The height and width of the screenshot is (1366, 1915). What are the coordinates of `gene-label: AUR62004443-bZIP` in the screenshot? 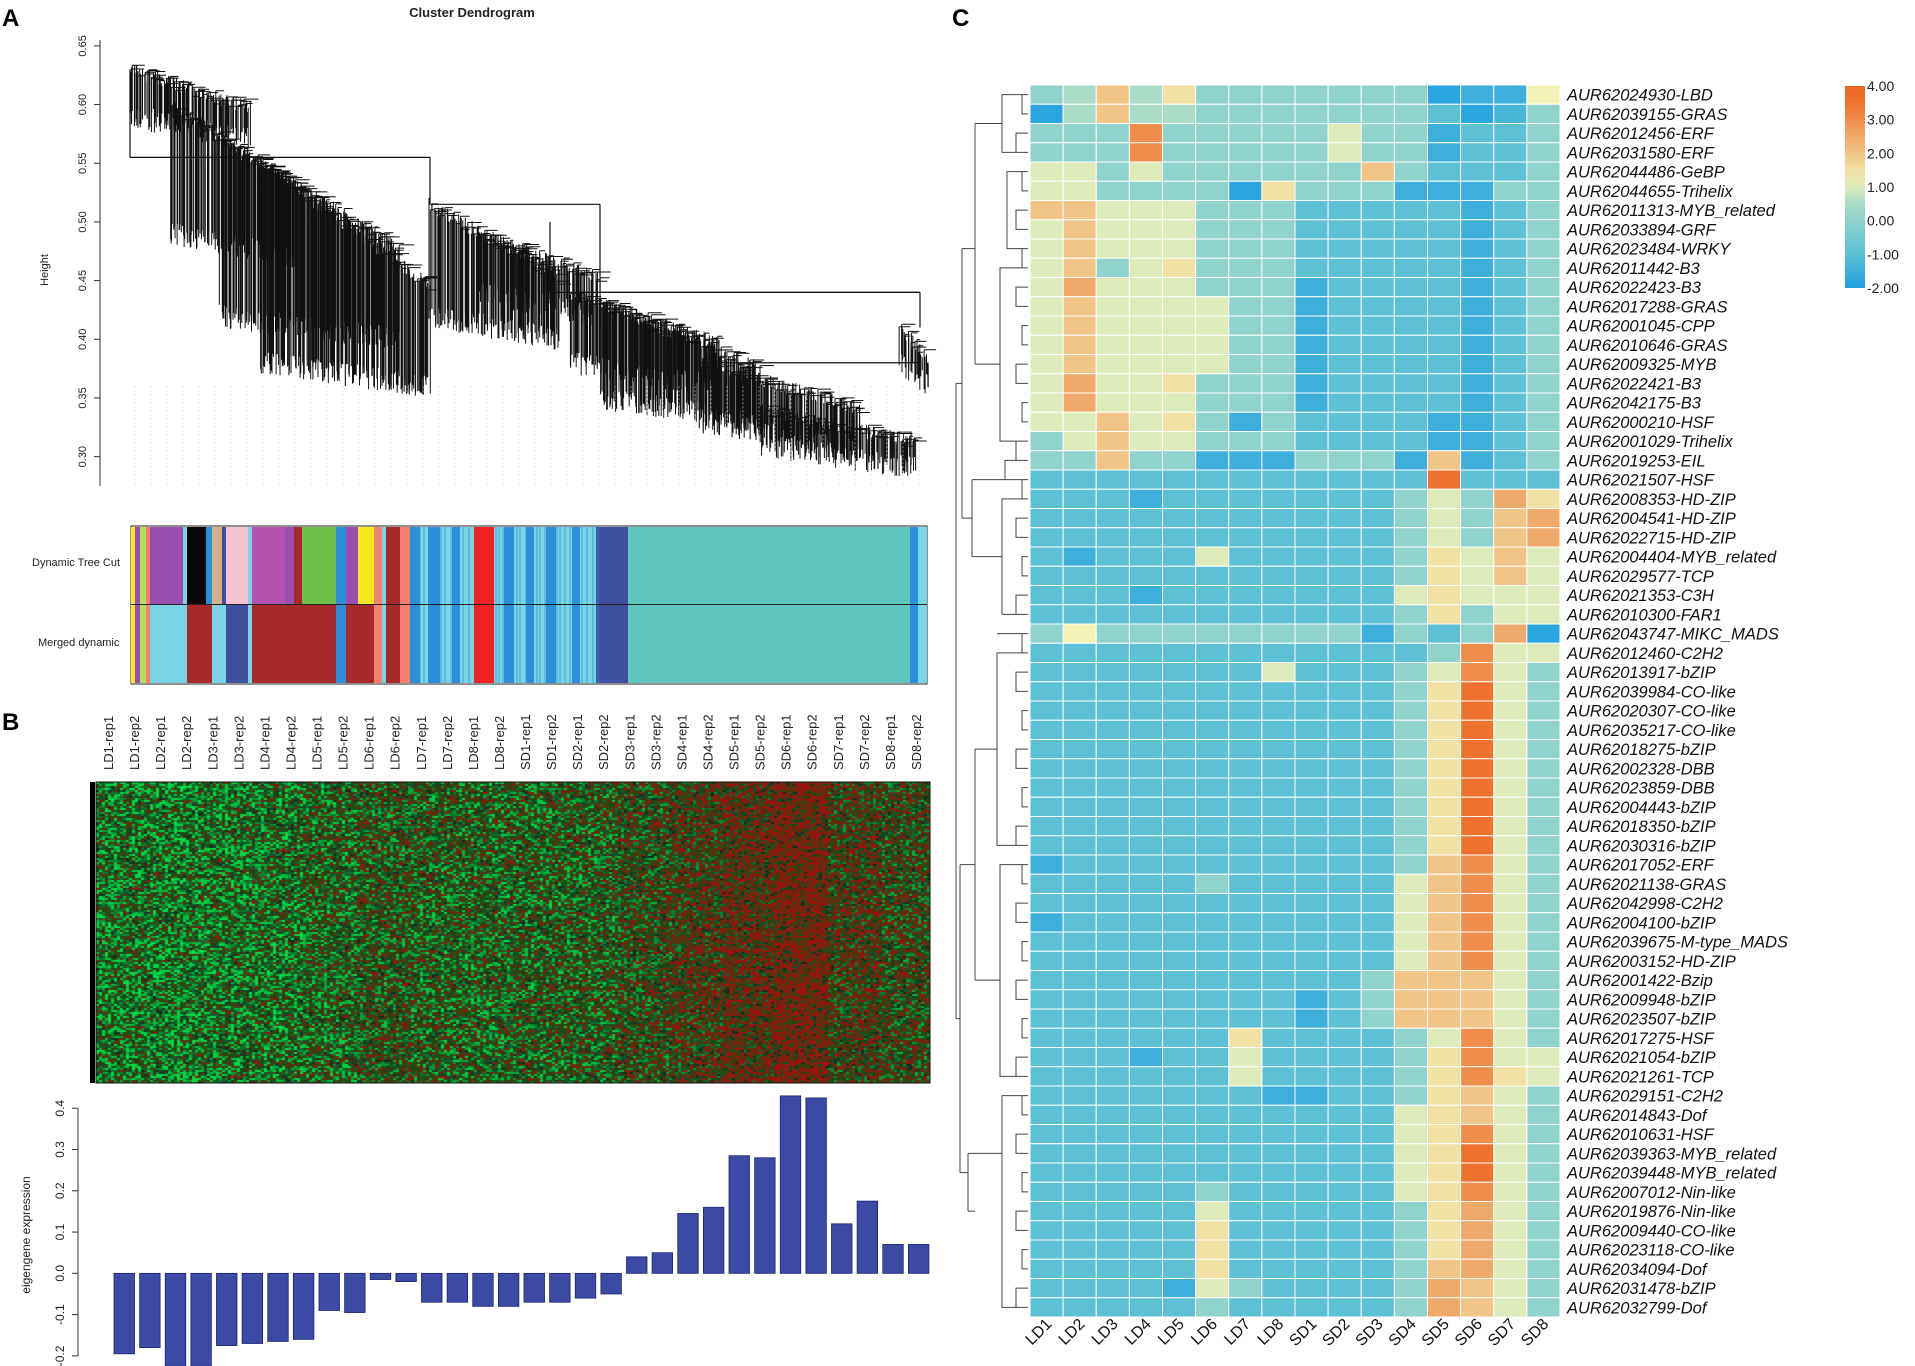 It's located at (1641, 808).